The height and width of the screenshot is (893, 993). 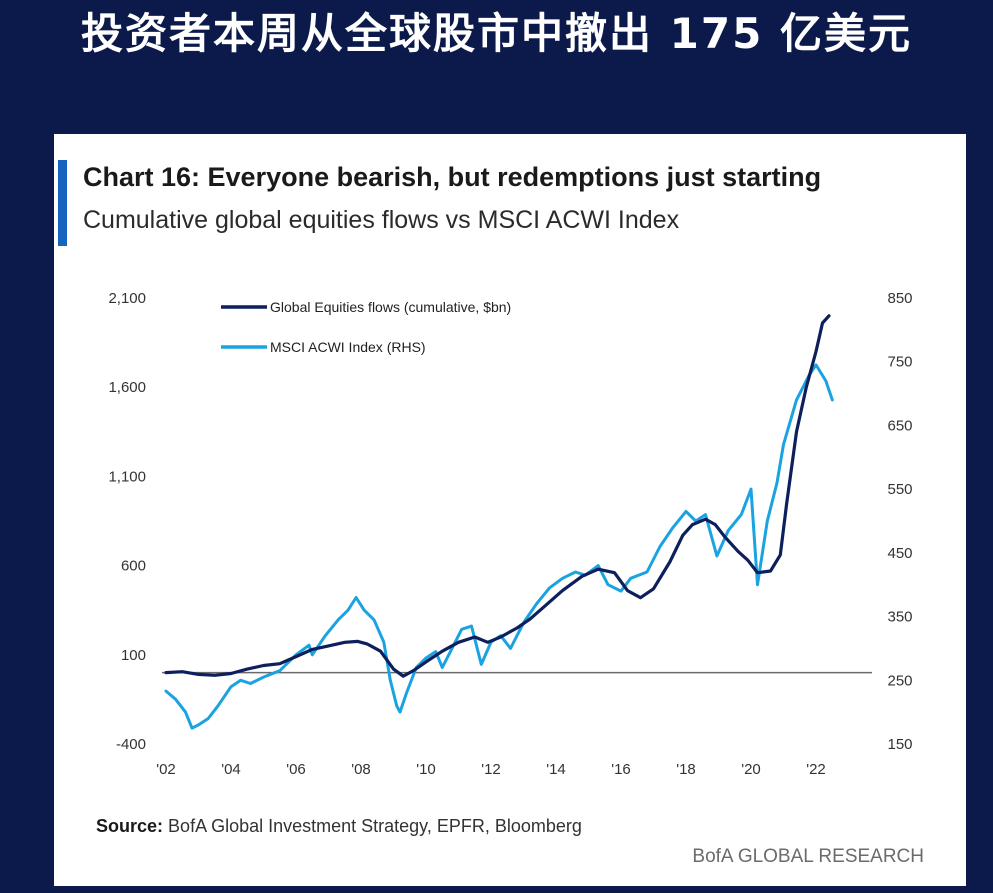 What do you see at coordinates (348, 347) in the screenshot?
I see `legend-label: MSCI ACWI Index (RHS)` at bounding box center [348, 347].